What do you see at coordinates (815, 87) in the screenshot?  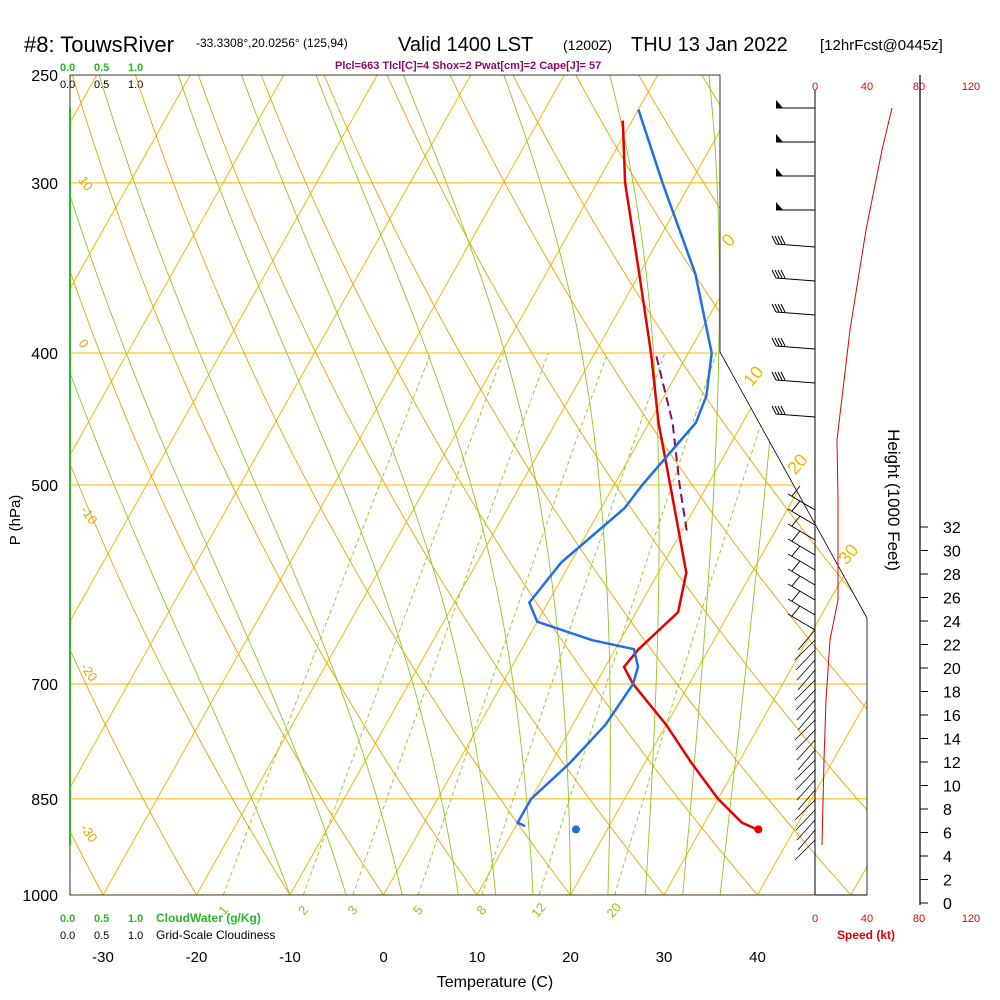 I see `speed-tick-label: 0` at bounding box center [815, 87].